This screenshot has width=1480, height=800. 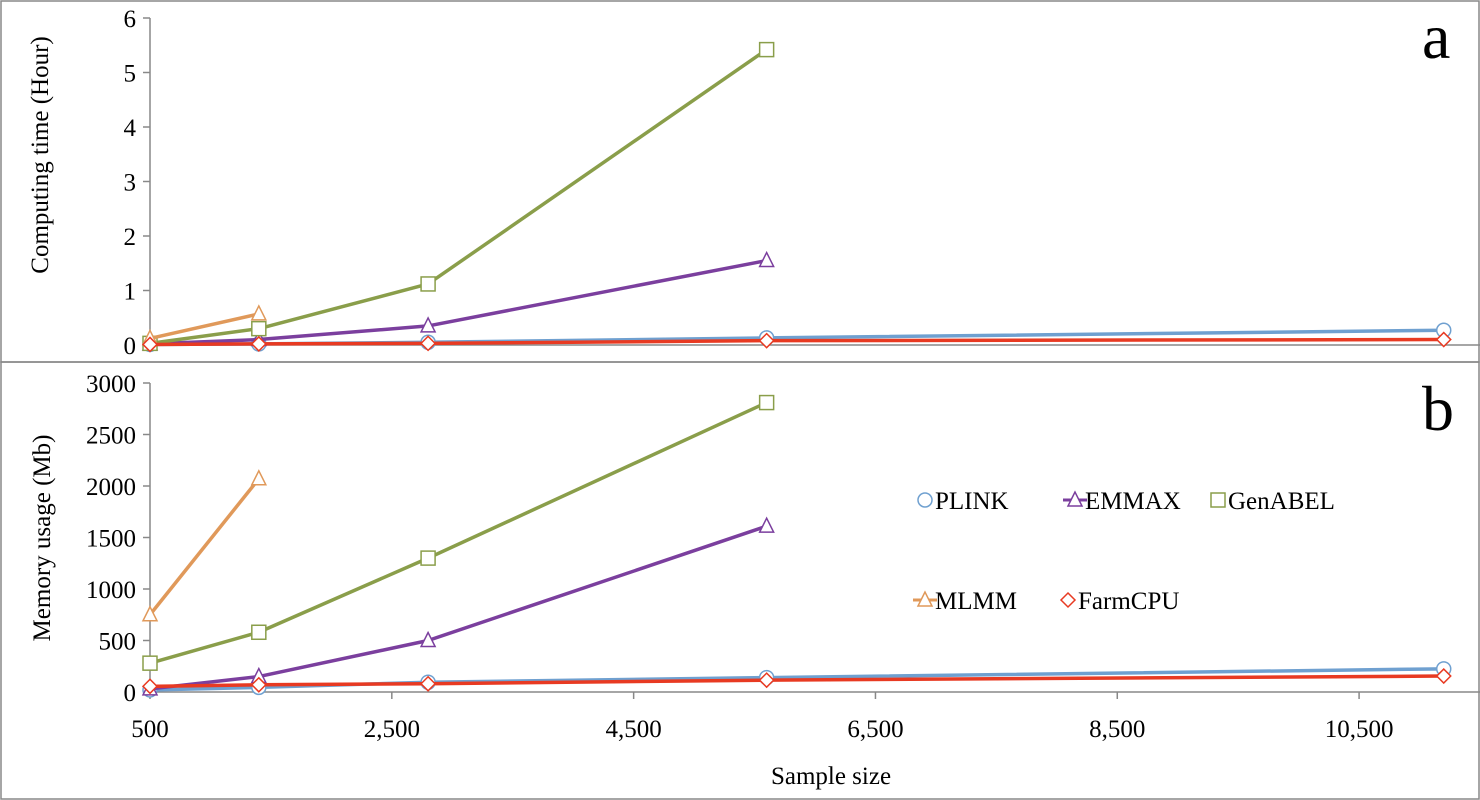 I want to click on panel-a-mlmm-point, so click(x=259, y=312).